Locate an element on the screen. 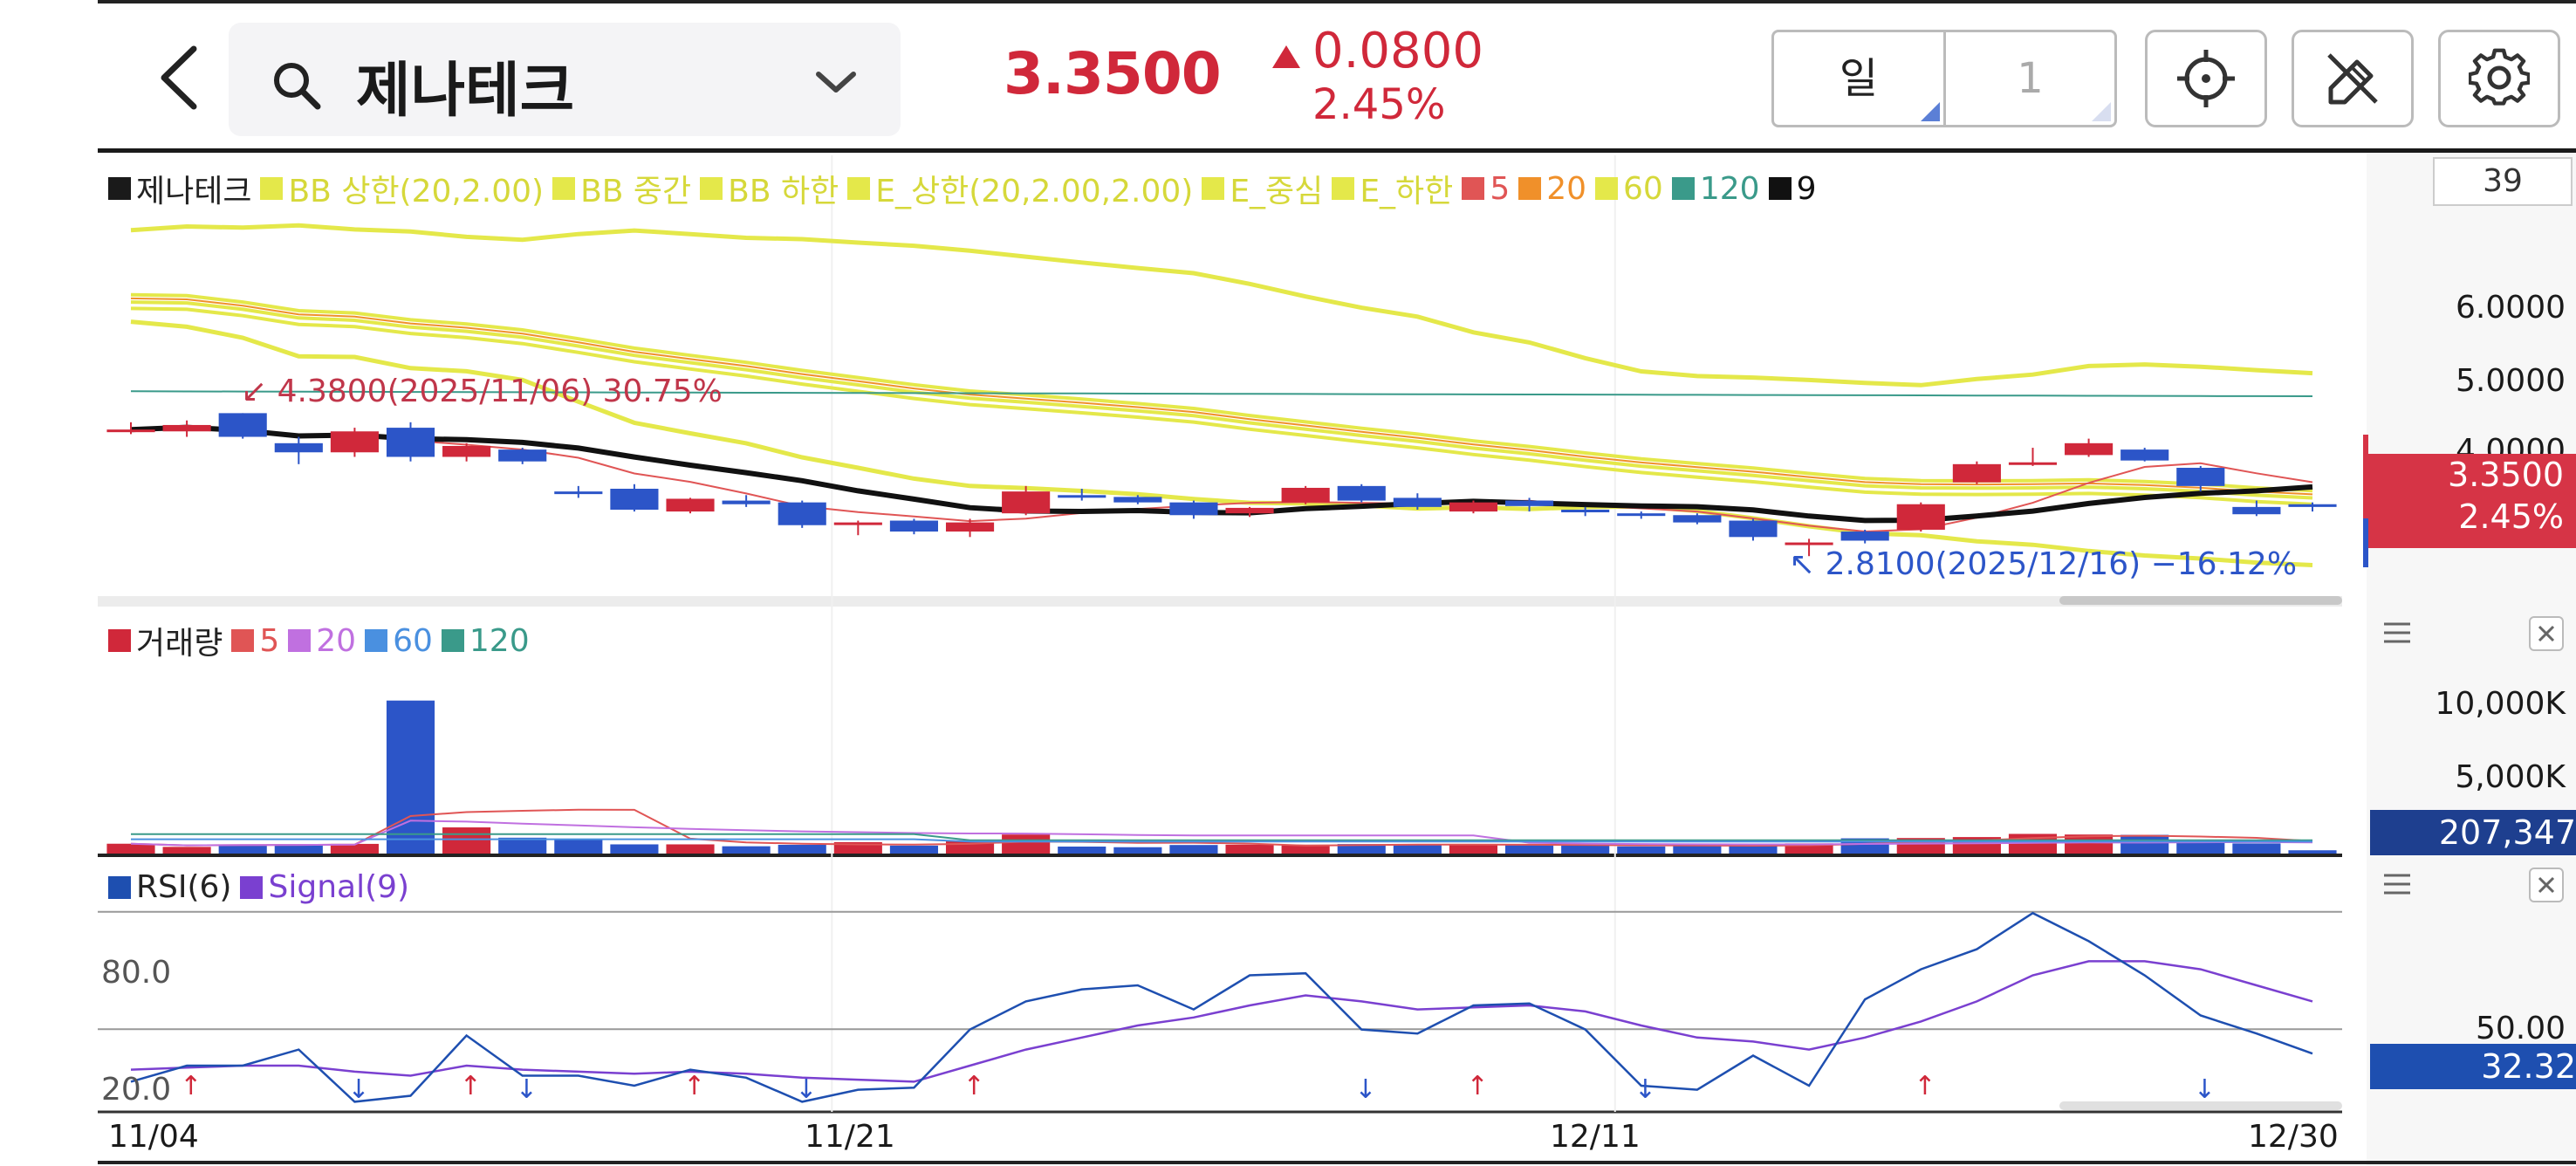 Image resolution: width=2576 pixels, height=1166 pixels. current-price-tag: 3.3500 2.45% is located at coordinates (2472, 501).